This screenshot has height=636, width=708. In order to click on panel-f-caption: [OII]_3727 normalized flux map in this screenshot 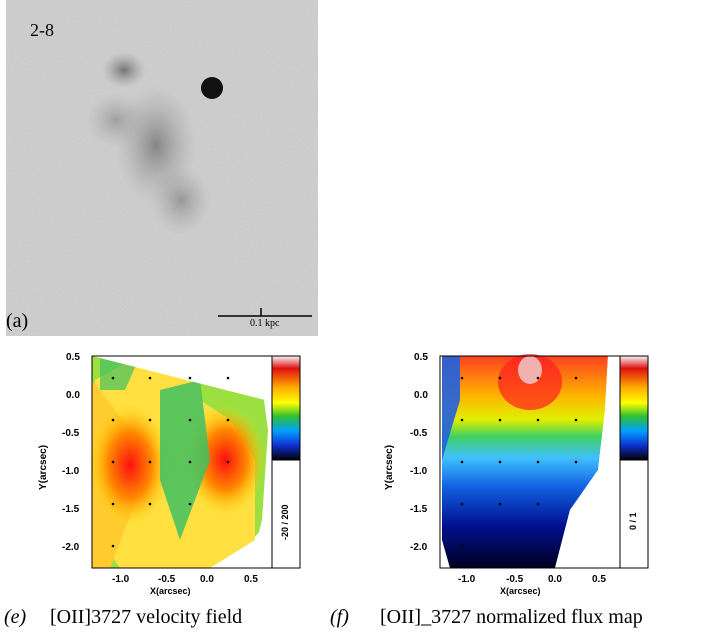, I will do `click(511, 617)`.